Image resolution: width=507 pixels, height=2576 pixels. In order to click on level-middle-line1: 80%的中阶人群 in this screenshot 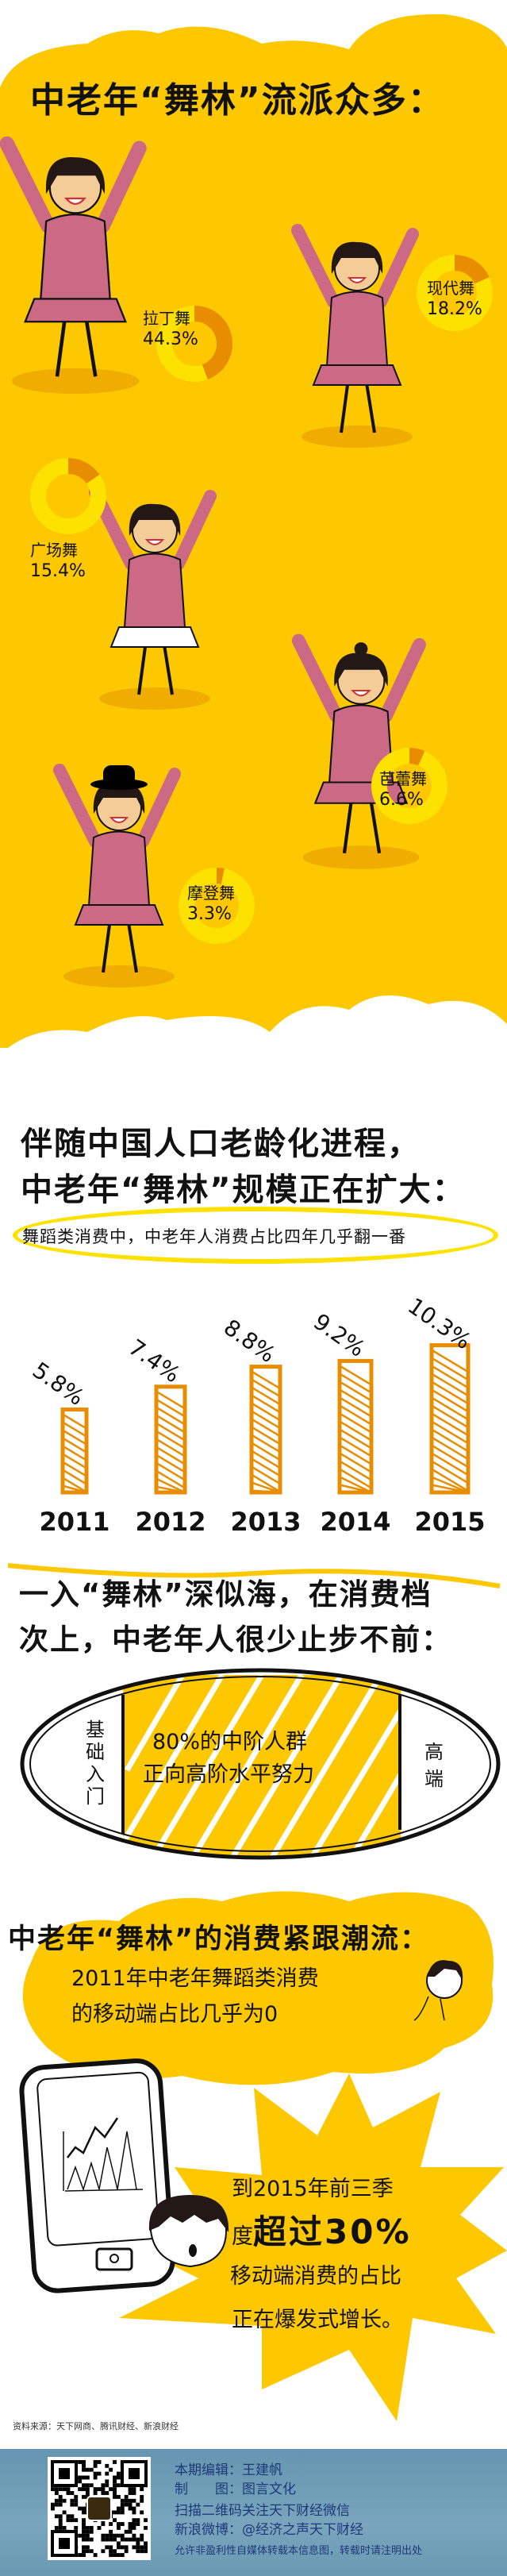, I will do `click(230, 1742)`.